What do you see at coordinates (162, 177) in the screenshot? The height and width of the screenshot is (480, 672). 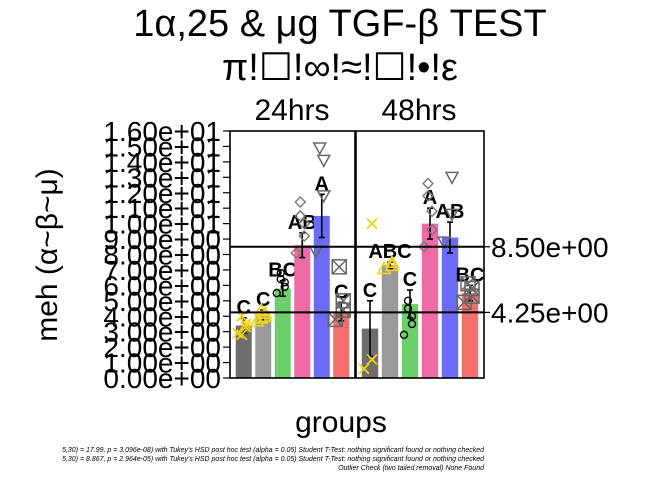 I see `y-tick-label: 1.30e+01` at bounding box center [162, 177].